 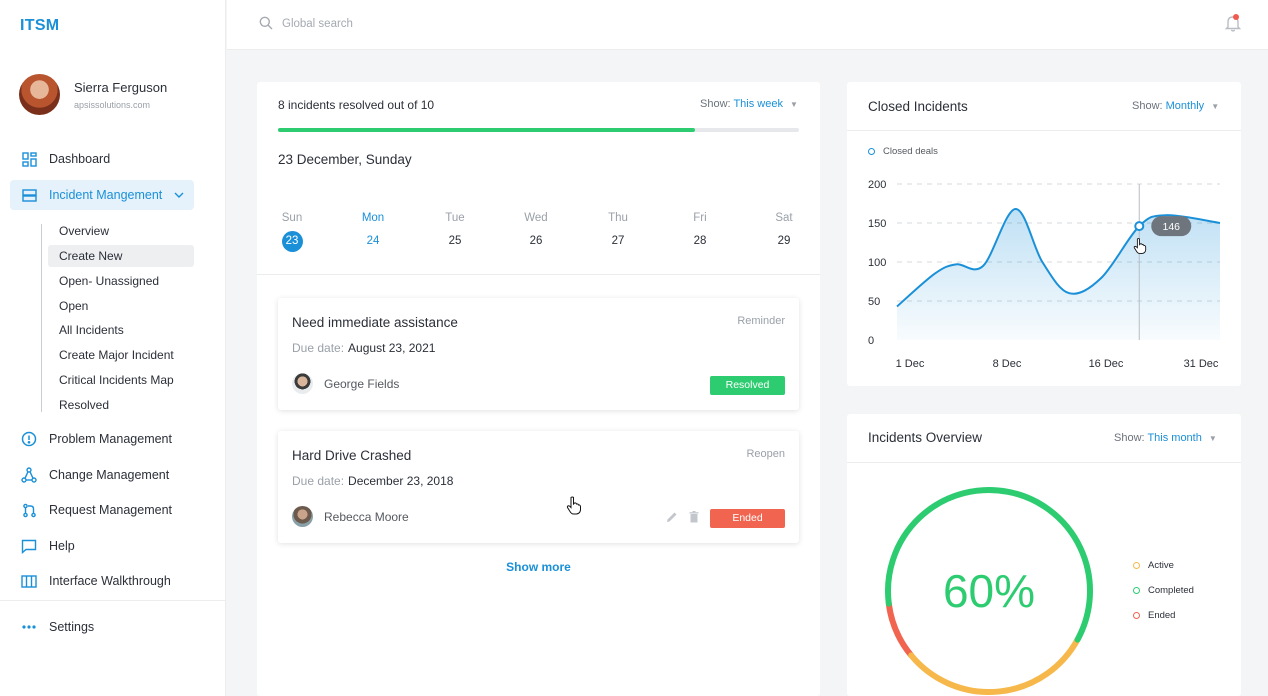 I want to click on submenu-item-critical-incidents-map: Critical Incidents Map, so click(x=116, y=380).